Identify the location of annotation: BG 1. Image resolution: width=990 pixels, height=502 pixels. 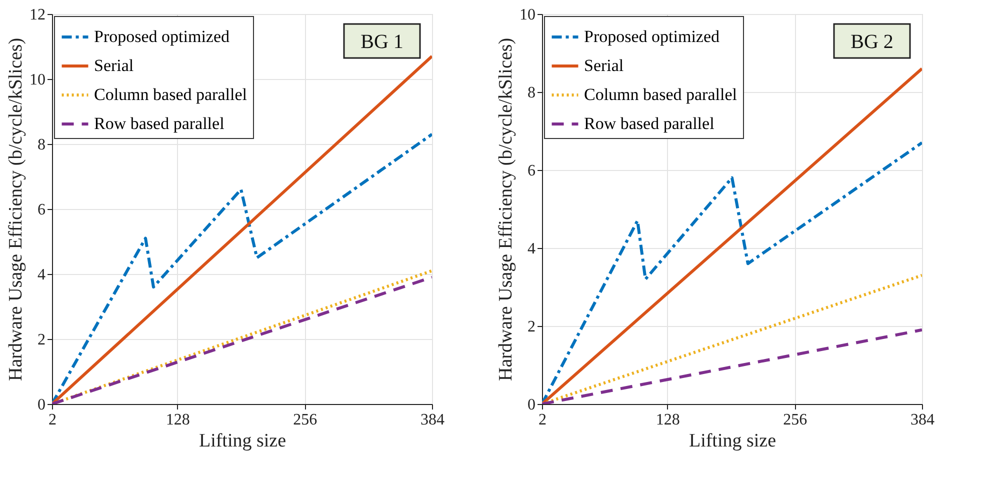
(382, 42).